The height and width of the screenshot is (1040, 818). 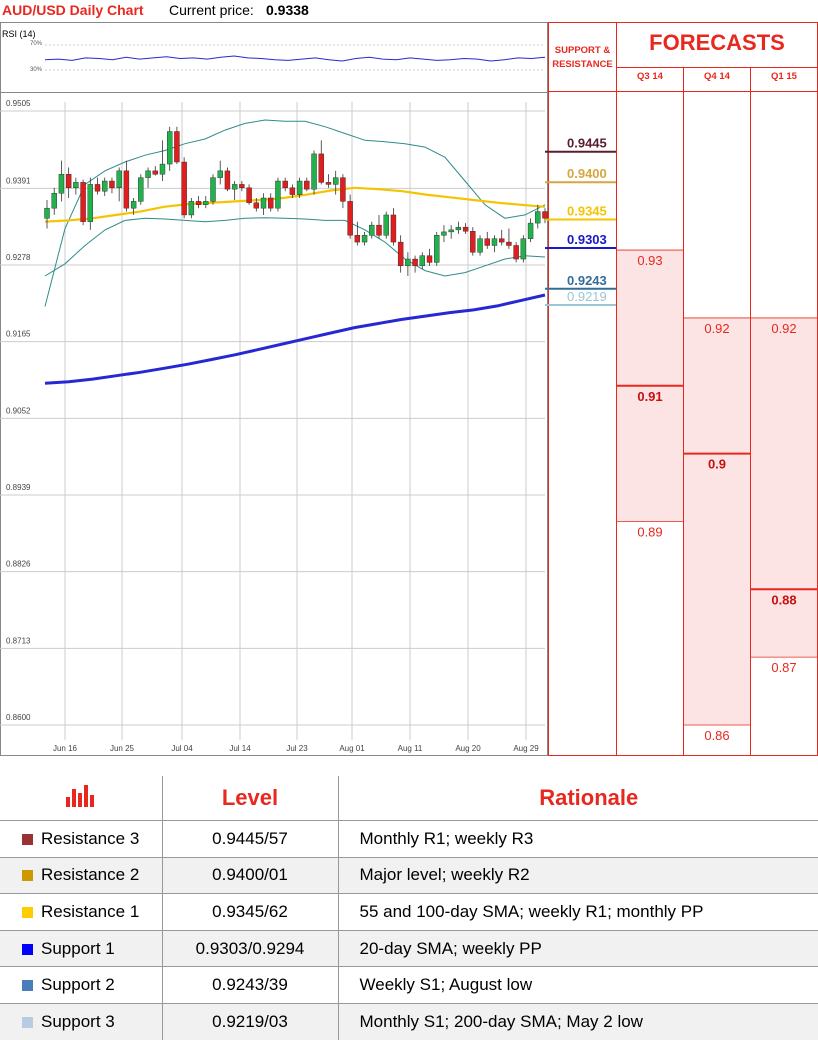 What do you see at coordinates (582, 58) in the screenshot?
I see `support-resistance-title: SUPPORT & RESISTANCE` at bounding box center [582, 58].